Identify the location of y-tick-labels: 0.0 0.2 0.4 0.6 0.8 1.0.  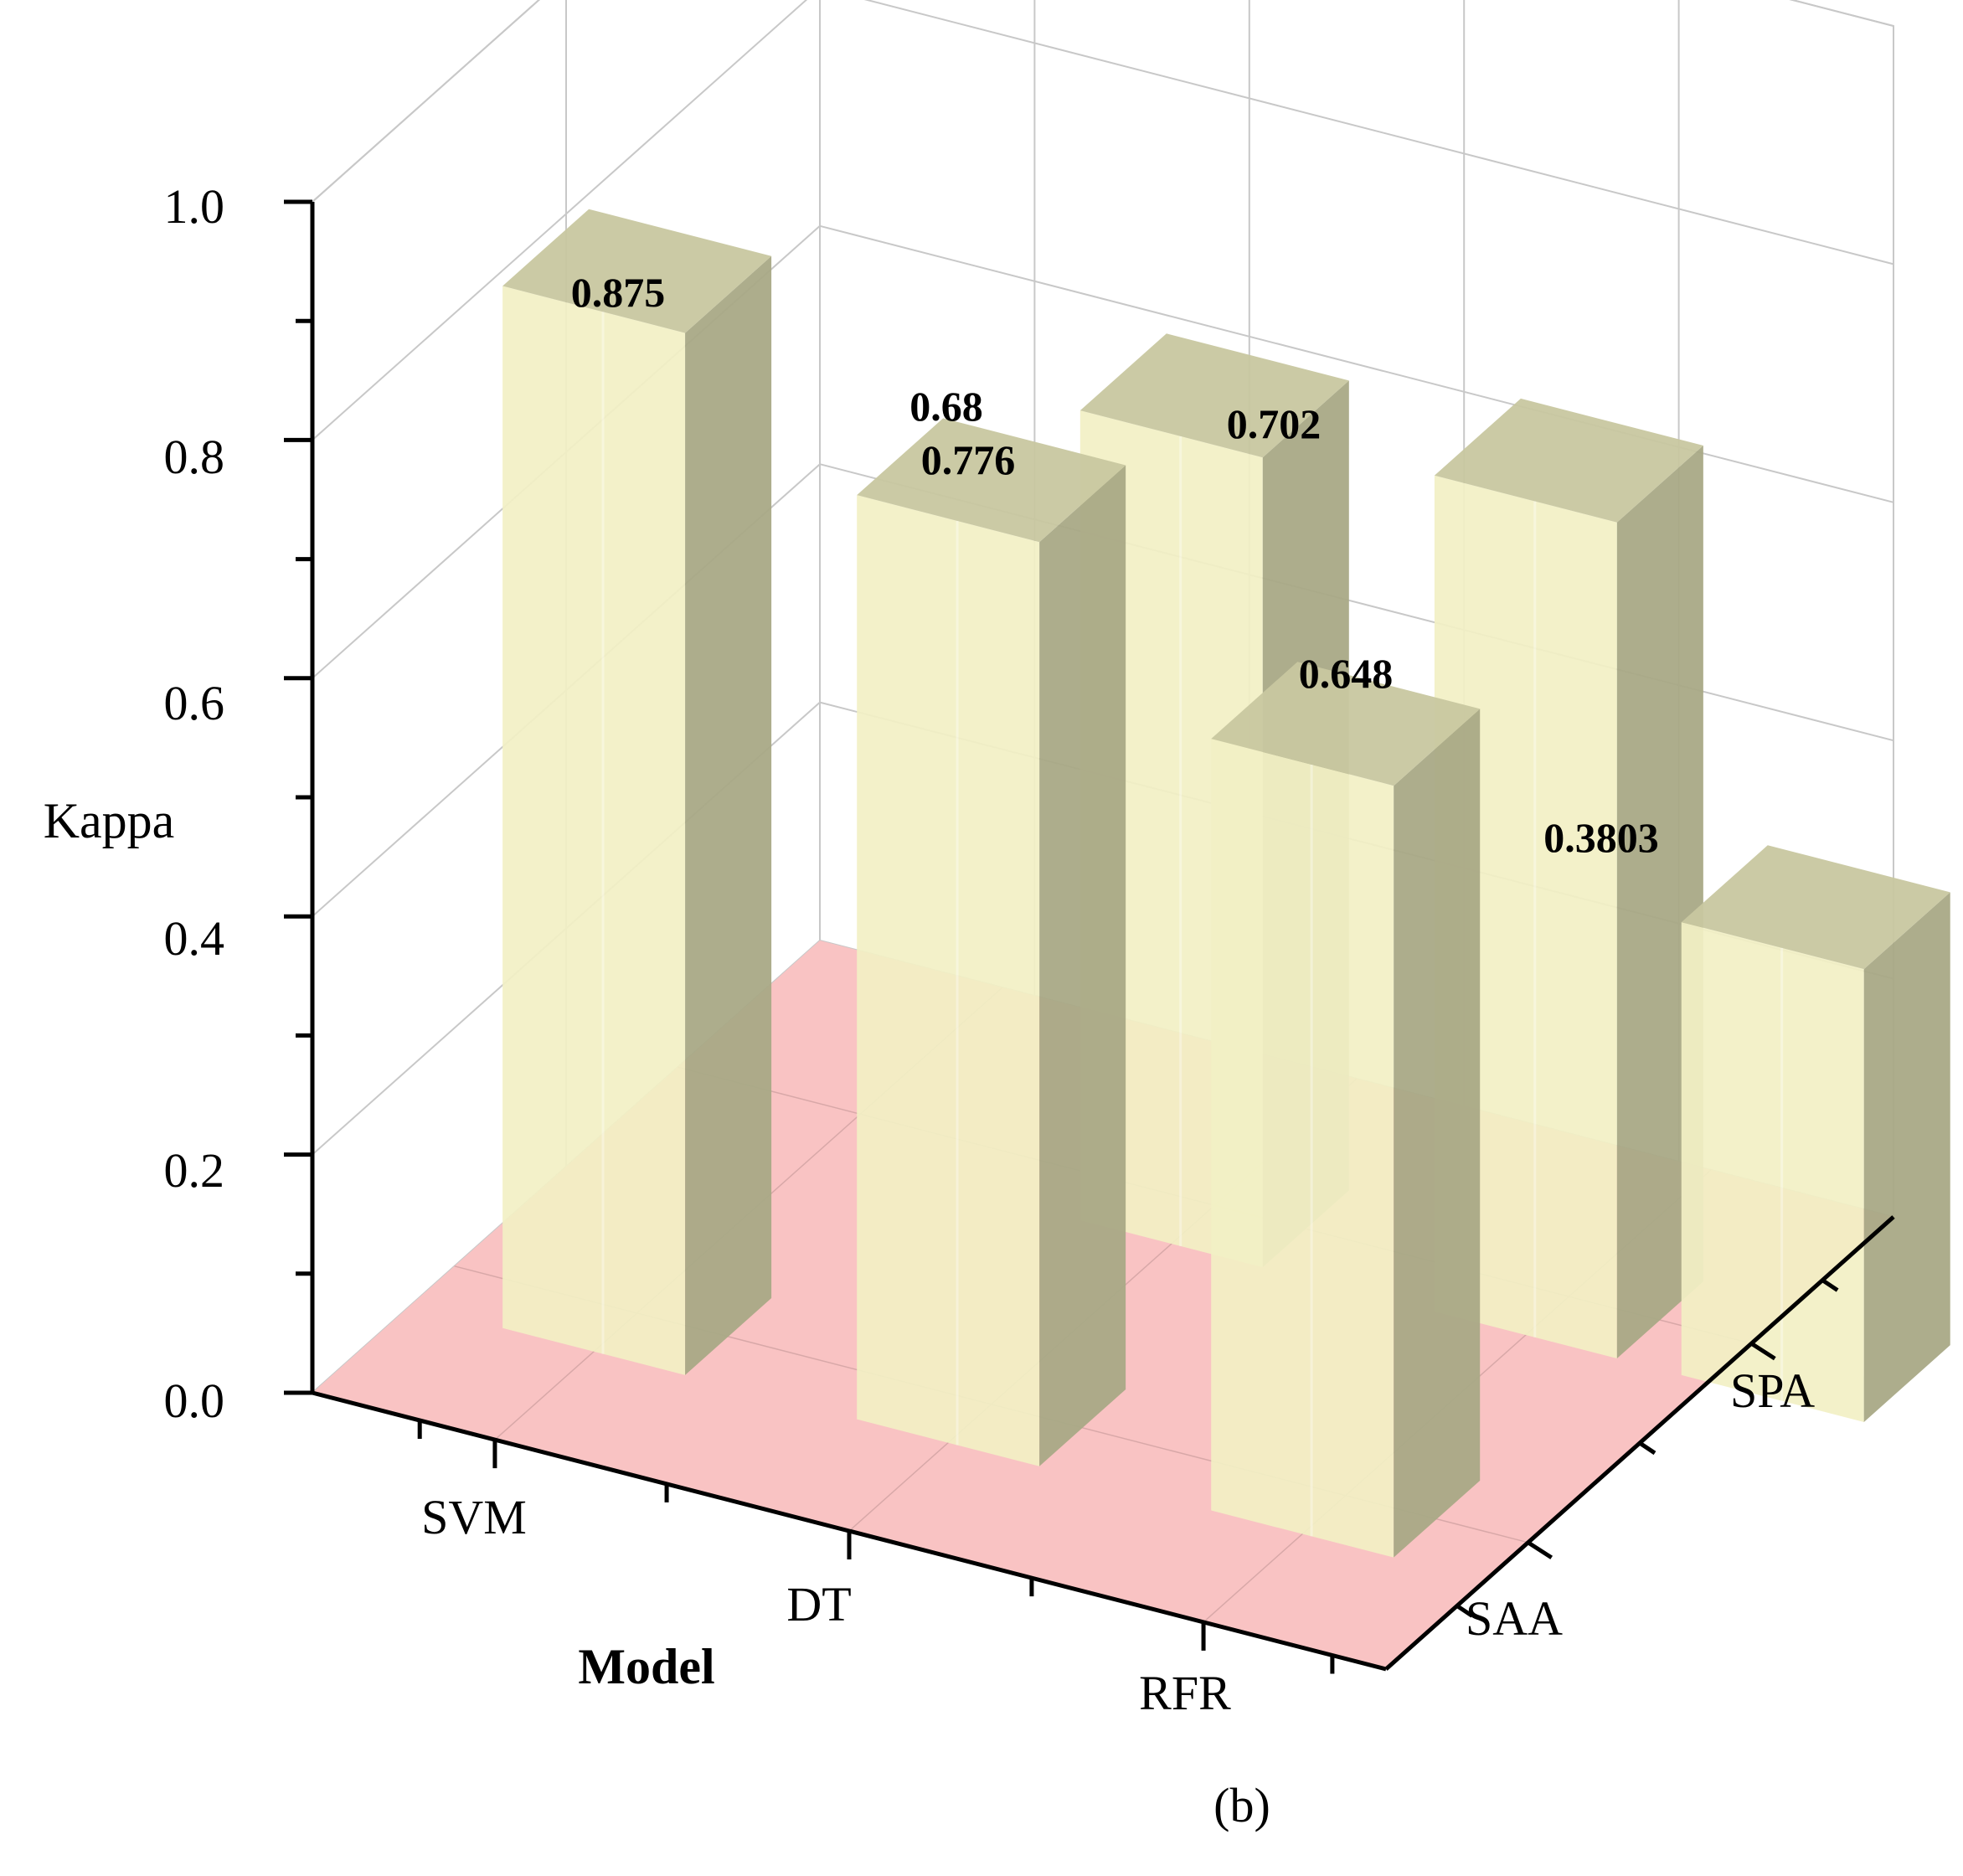
(195, 803).